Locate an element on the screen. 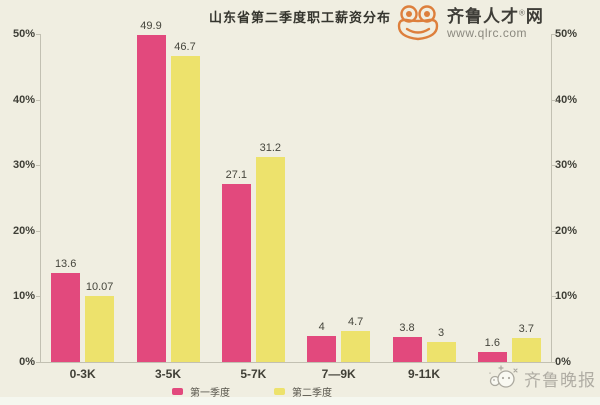  logo-name-suffix: 网 is located at coordinates (534, 17).